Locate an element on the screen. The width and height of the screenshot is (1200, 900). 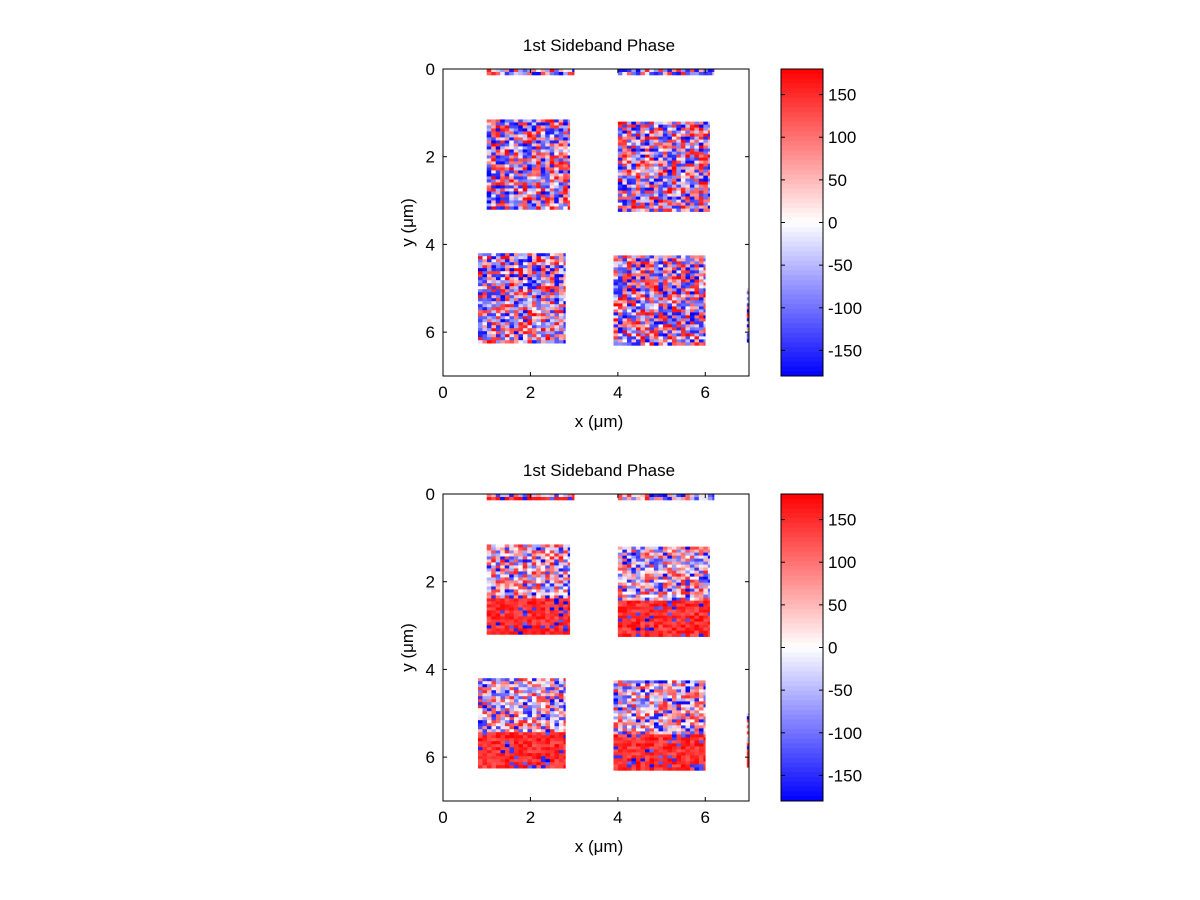
colorbar-tick-label: -100 is located at coordinates (845, 308).